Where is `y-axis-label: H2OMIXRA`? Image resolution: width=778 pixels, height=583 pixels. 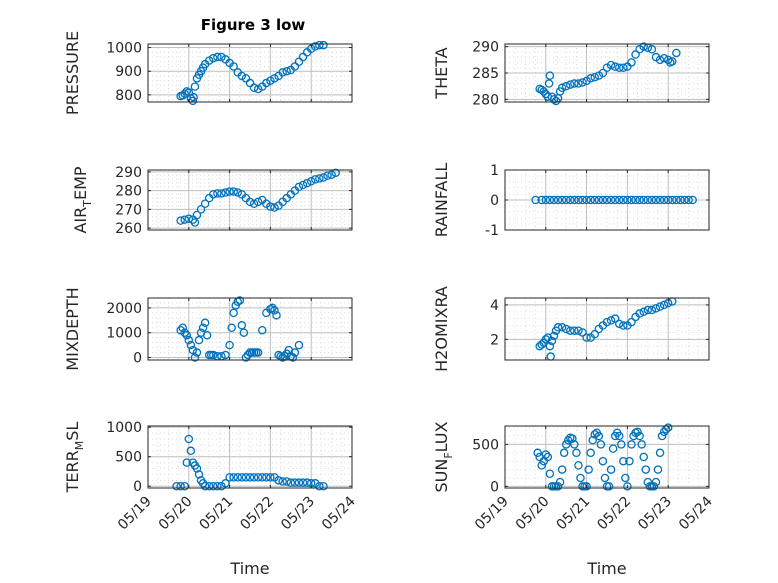
y-axis-label: H2OMIXRA is located at coordinates (441, 329).